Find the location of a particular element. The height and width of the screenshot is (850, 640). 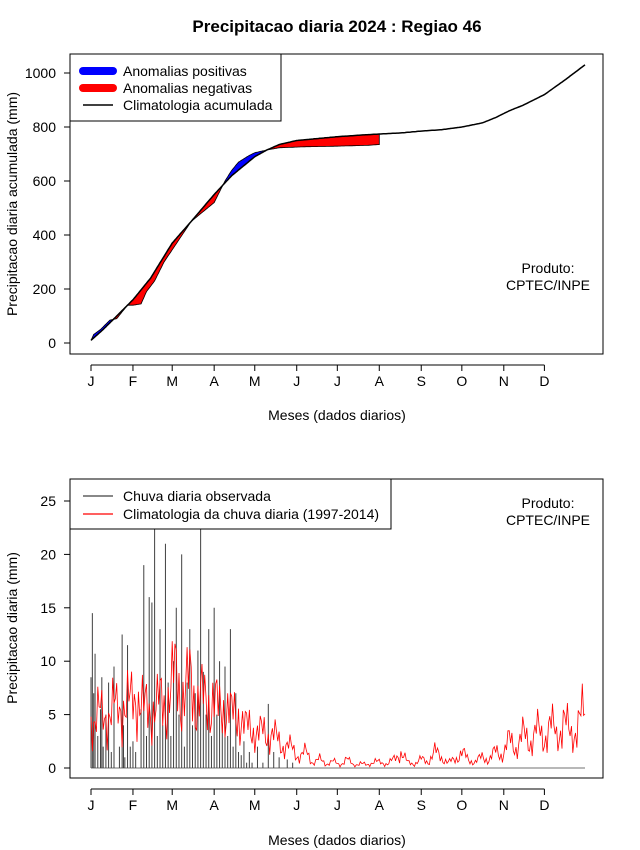

bottom-x-axis-label: Meses (dados diarios) is located at coordinates (337, 840).